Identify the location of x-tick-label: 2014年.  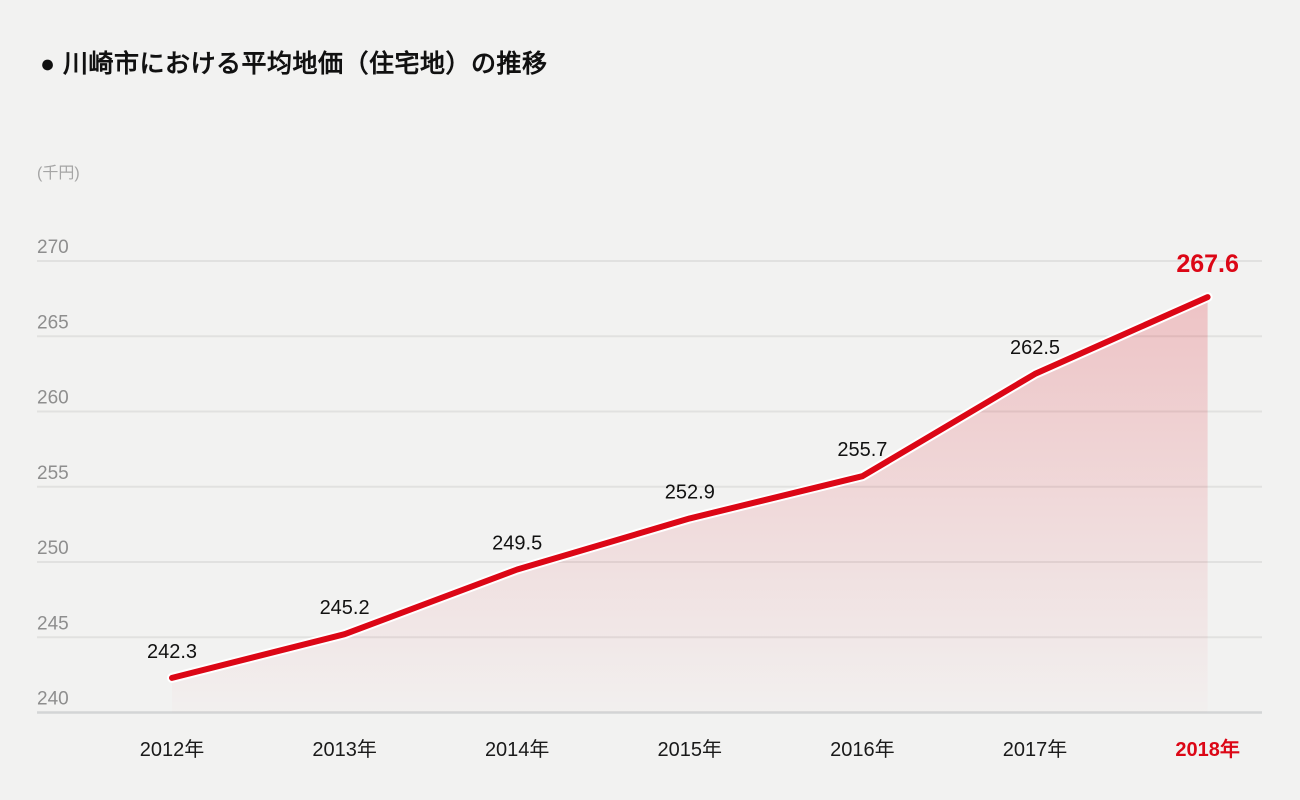
(517, 749).